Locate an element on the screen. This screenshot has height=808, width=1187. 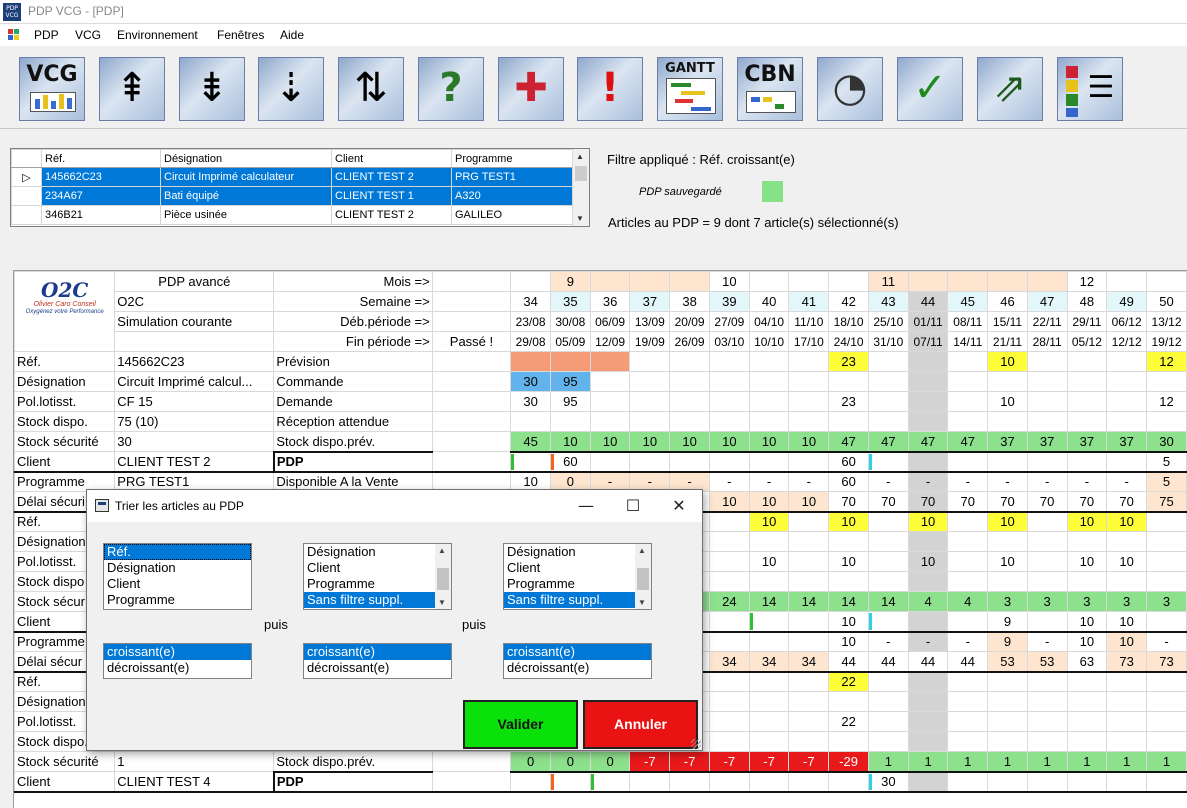
grid-data-row: Client CLIENT TEST 2 PDP 60 60 5 is located at coordinates (600, 461).